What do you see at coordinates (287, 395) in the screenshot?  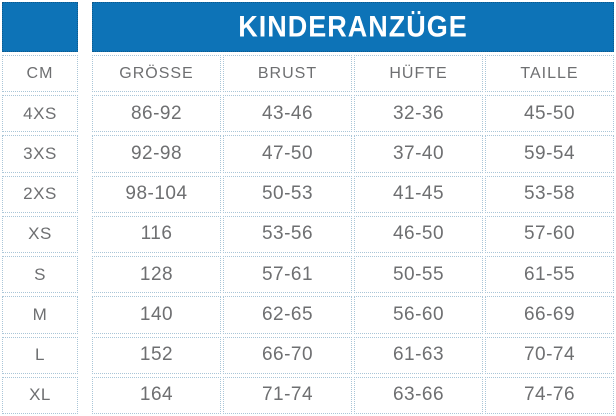 I see `table-cell: 71-74` at bounding box center [287, 395].